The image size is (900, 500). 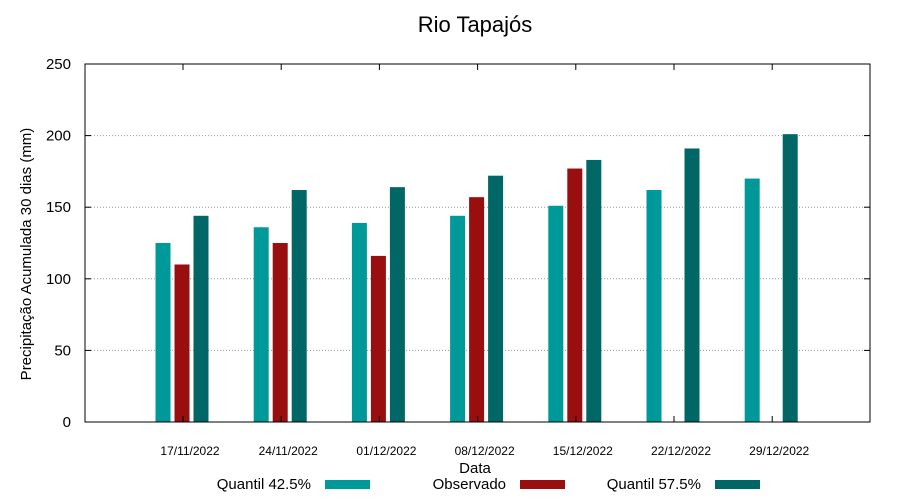 What do you see at coordinates (583, 451) in the screenshot?
I see `x-tick-label: 15/12/2022` at bounding box center [583, 451].